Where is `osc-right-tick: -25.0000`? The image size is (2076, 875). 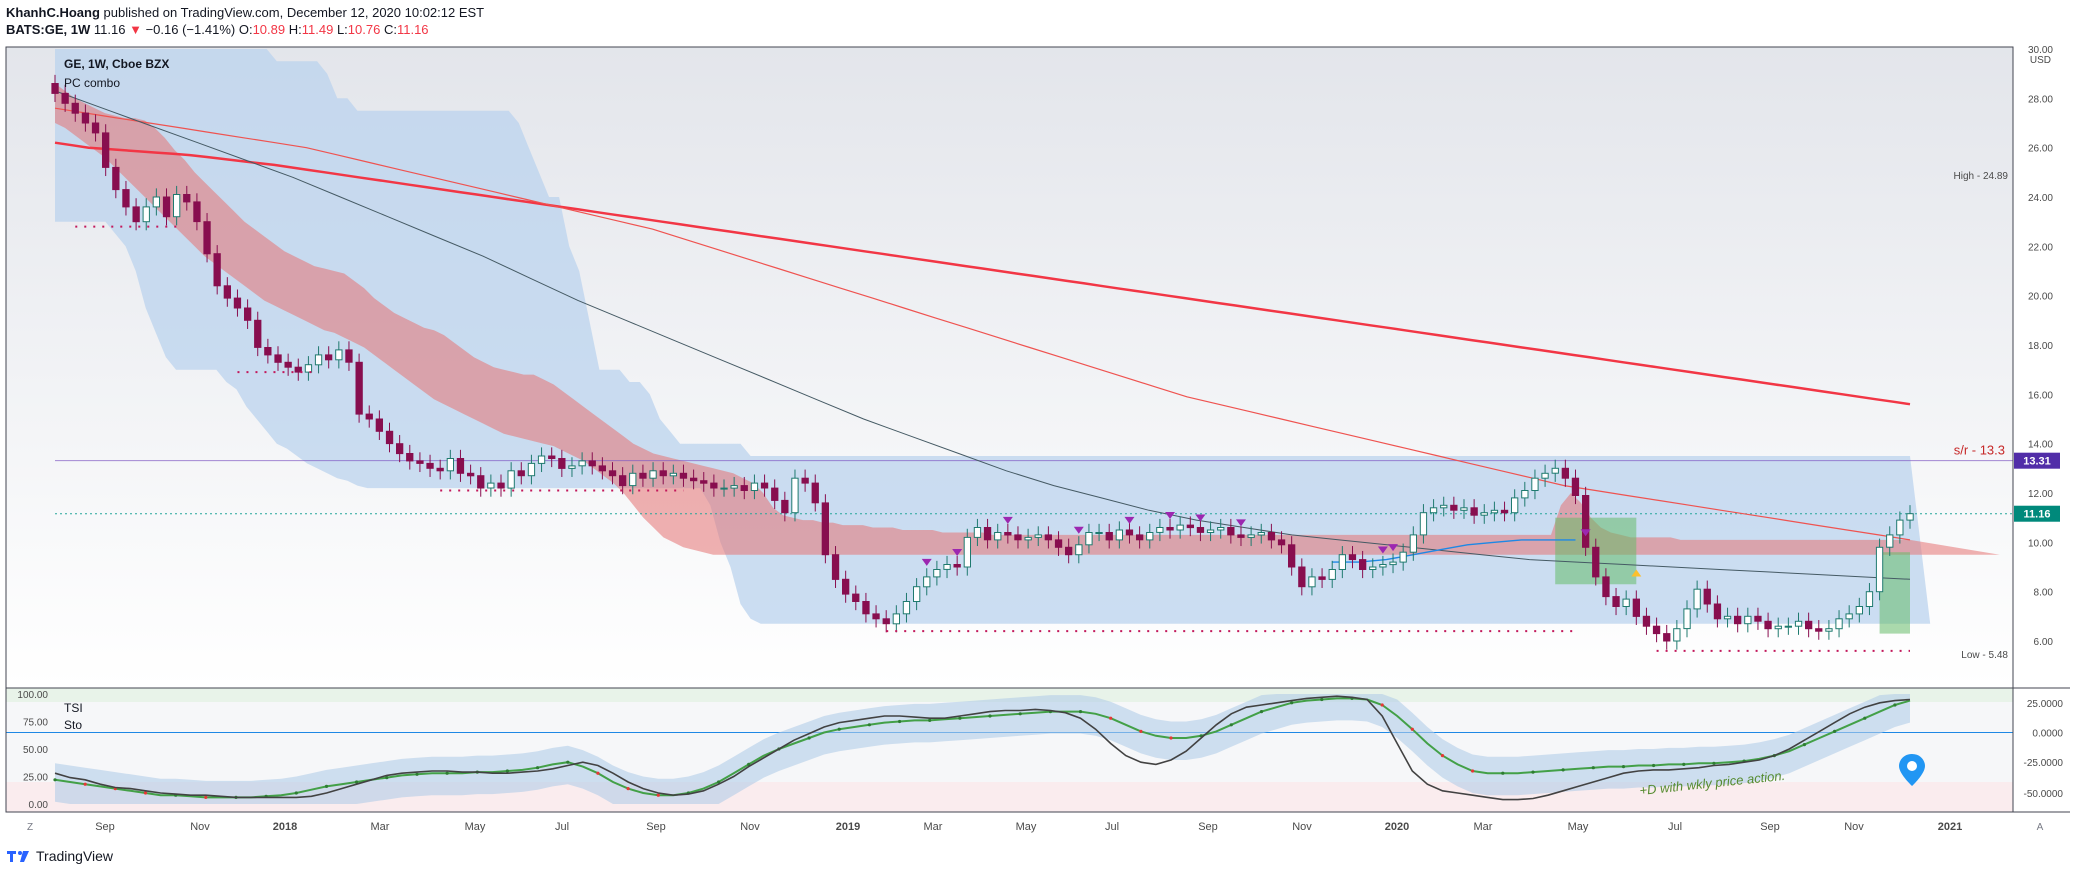 osc-right-tick: -25.0000 is located at coordinates (2044, 763).